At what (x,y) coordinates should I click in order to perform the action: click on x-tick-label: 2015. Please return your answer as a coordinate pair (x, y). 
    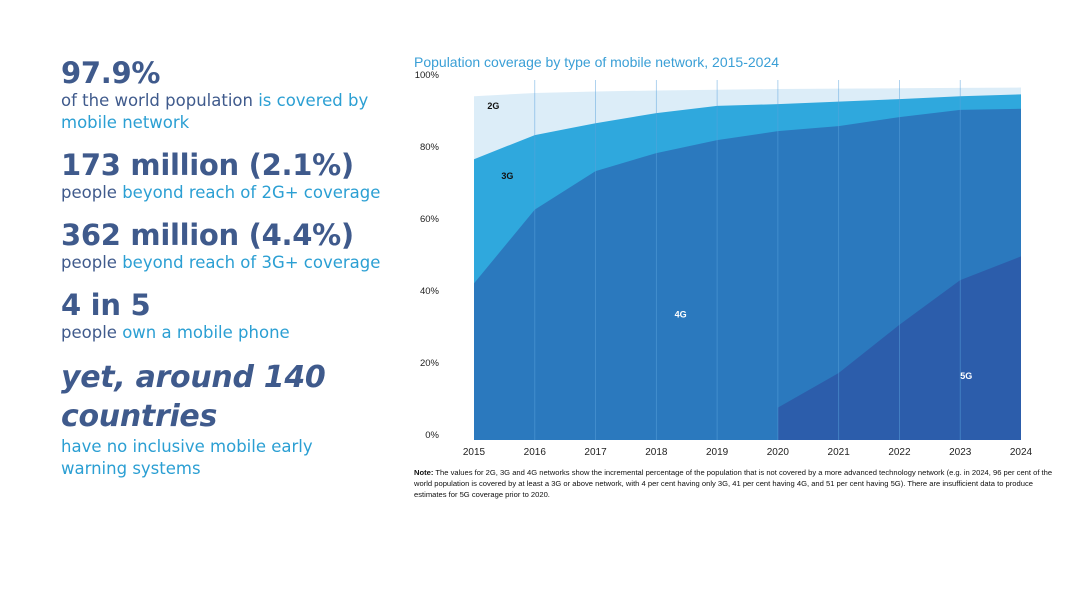
    Looking at the image, I should click on (474, 452).